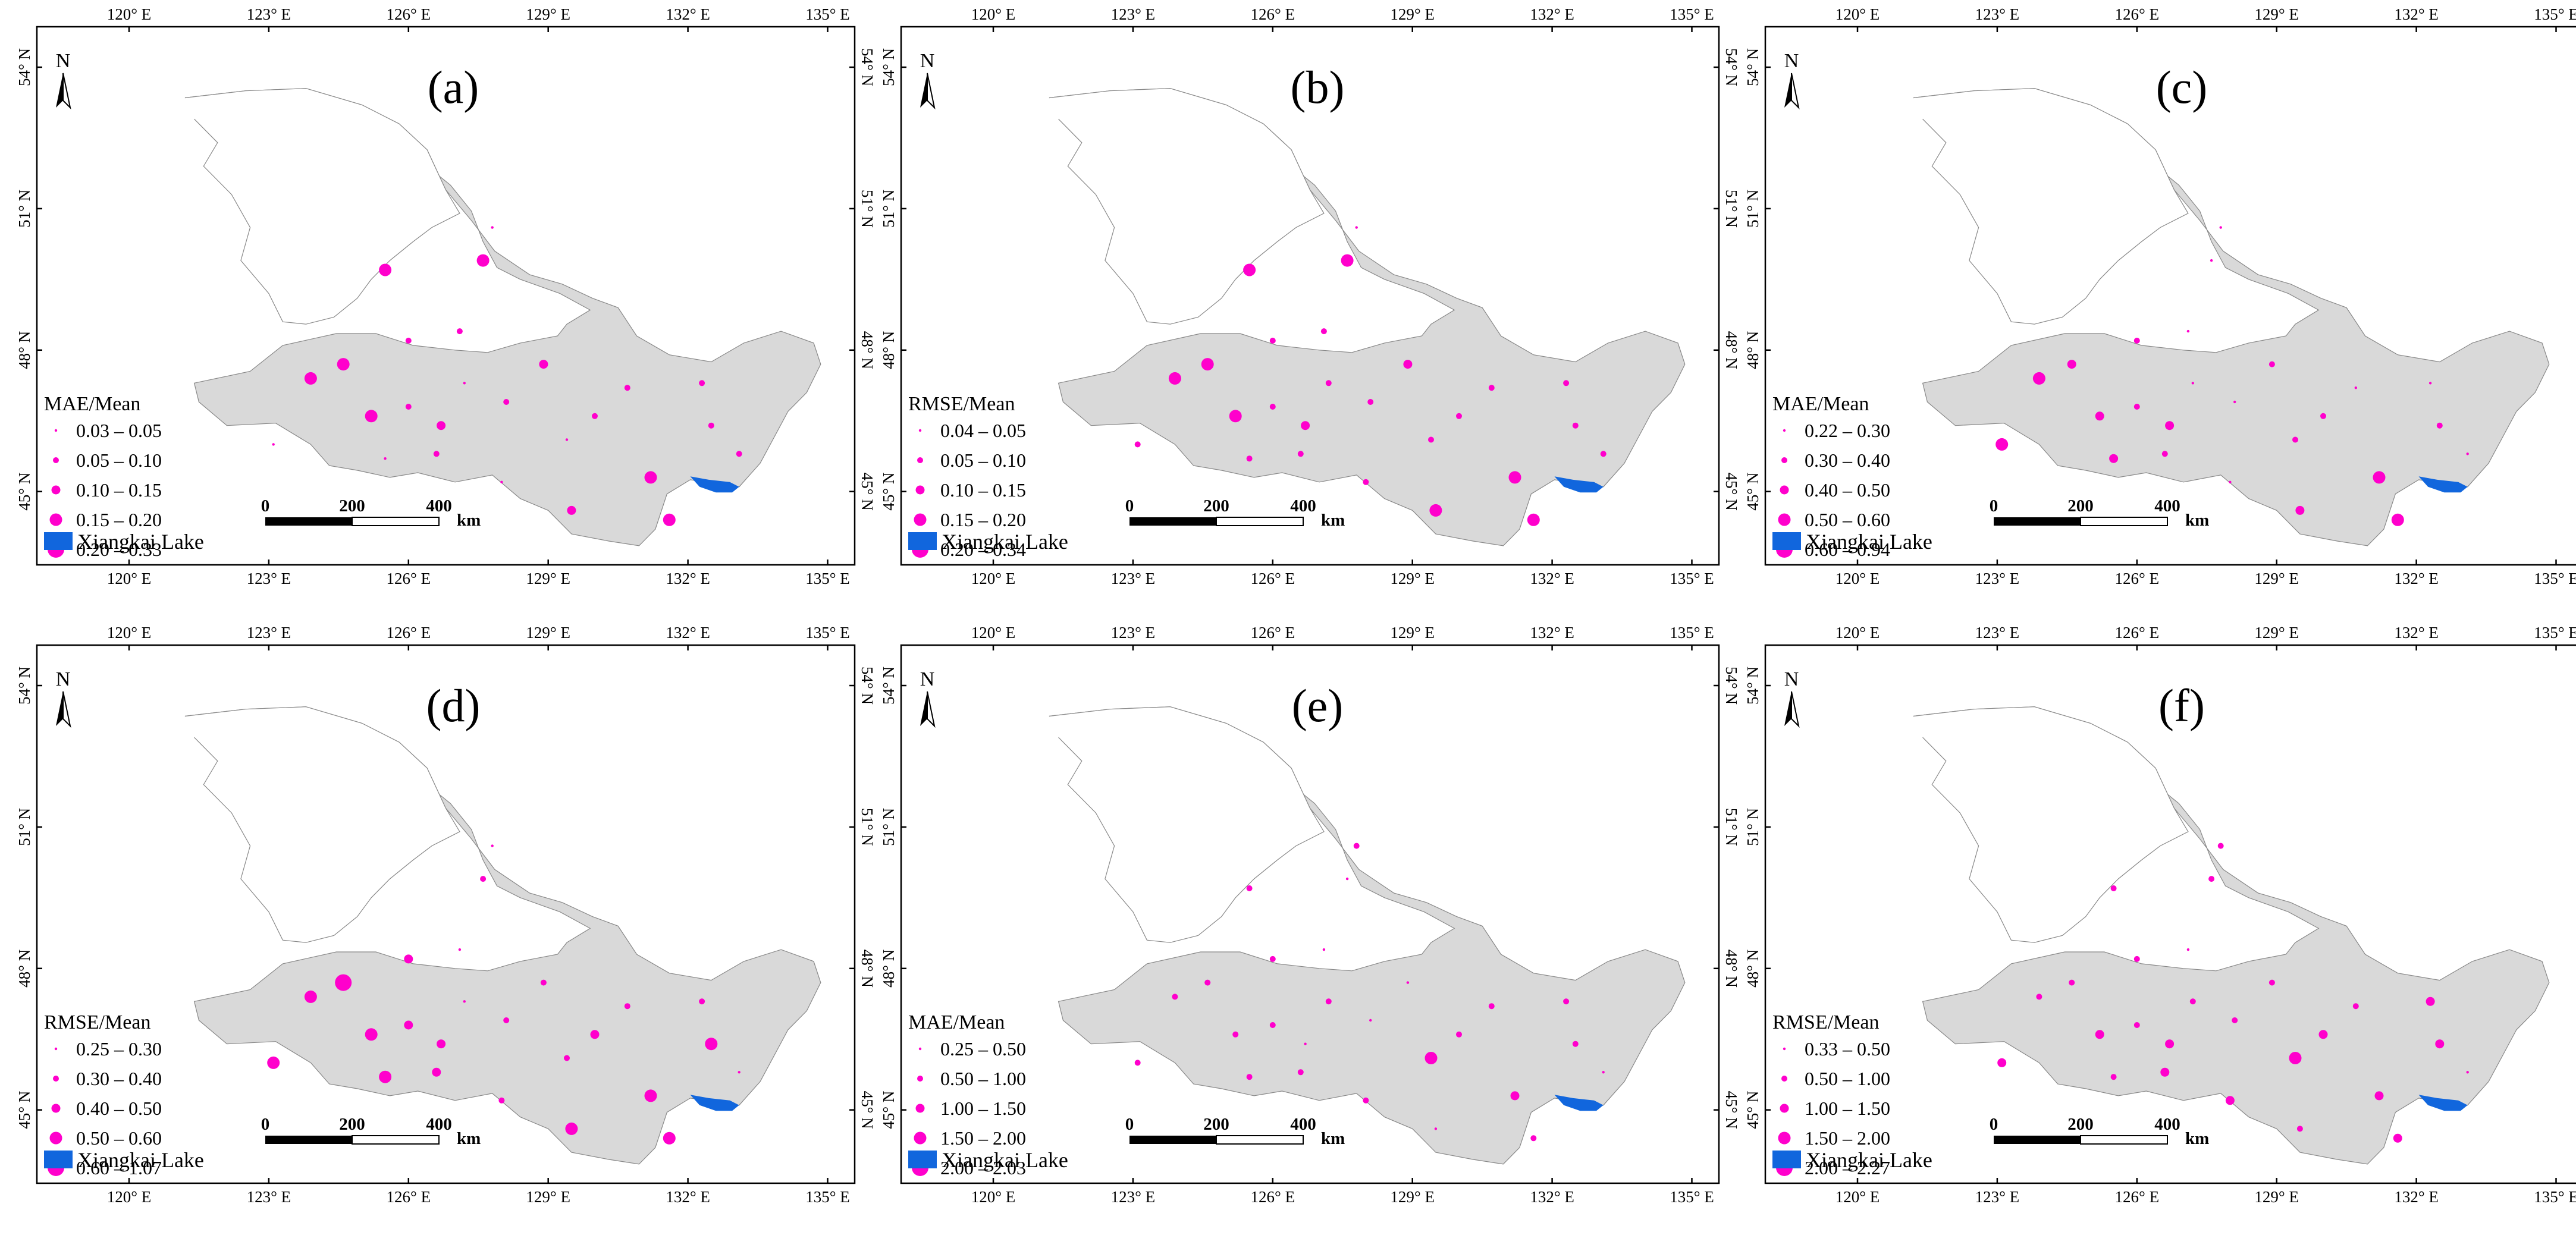 Image resolution: width=2576 pixels, height=1251 pixels. I want to click on lon-tick-label-bottom: 135° E, so click(1692, 1197).